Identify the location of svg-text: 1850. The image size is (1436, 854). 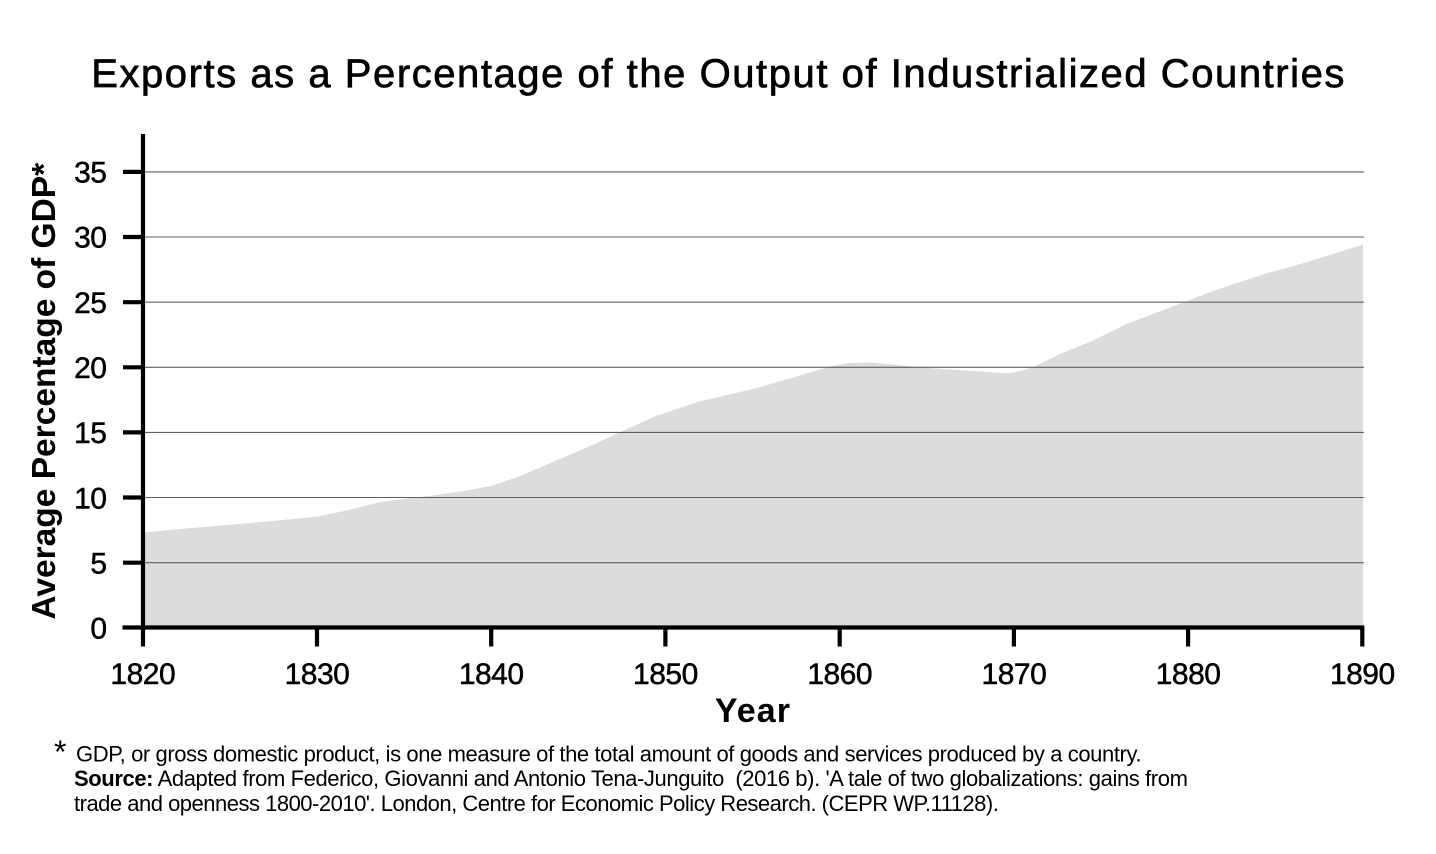
(665, 674).